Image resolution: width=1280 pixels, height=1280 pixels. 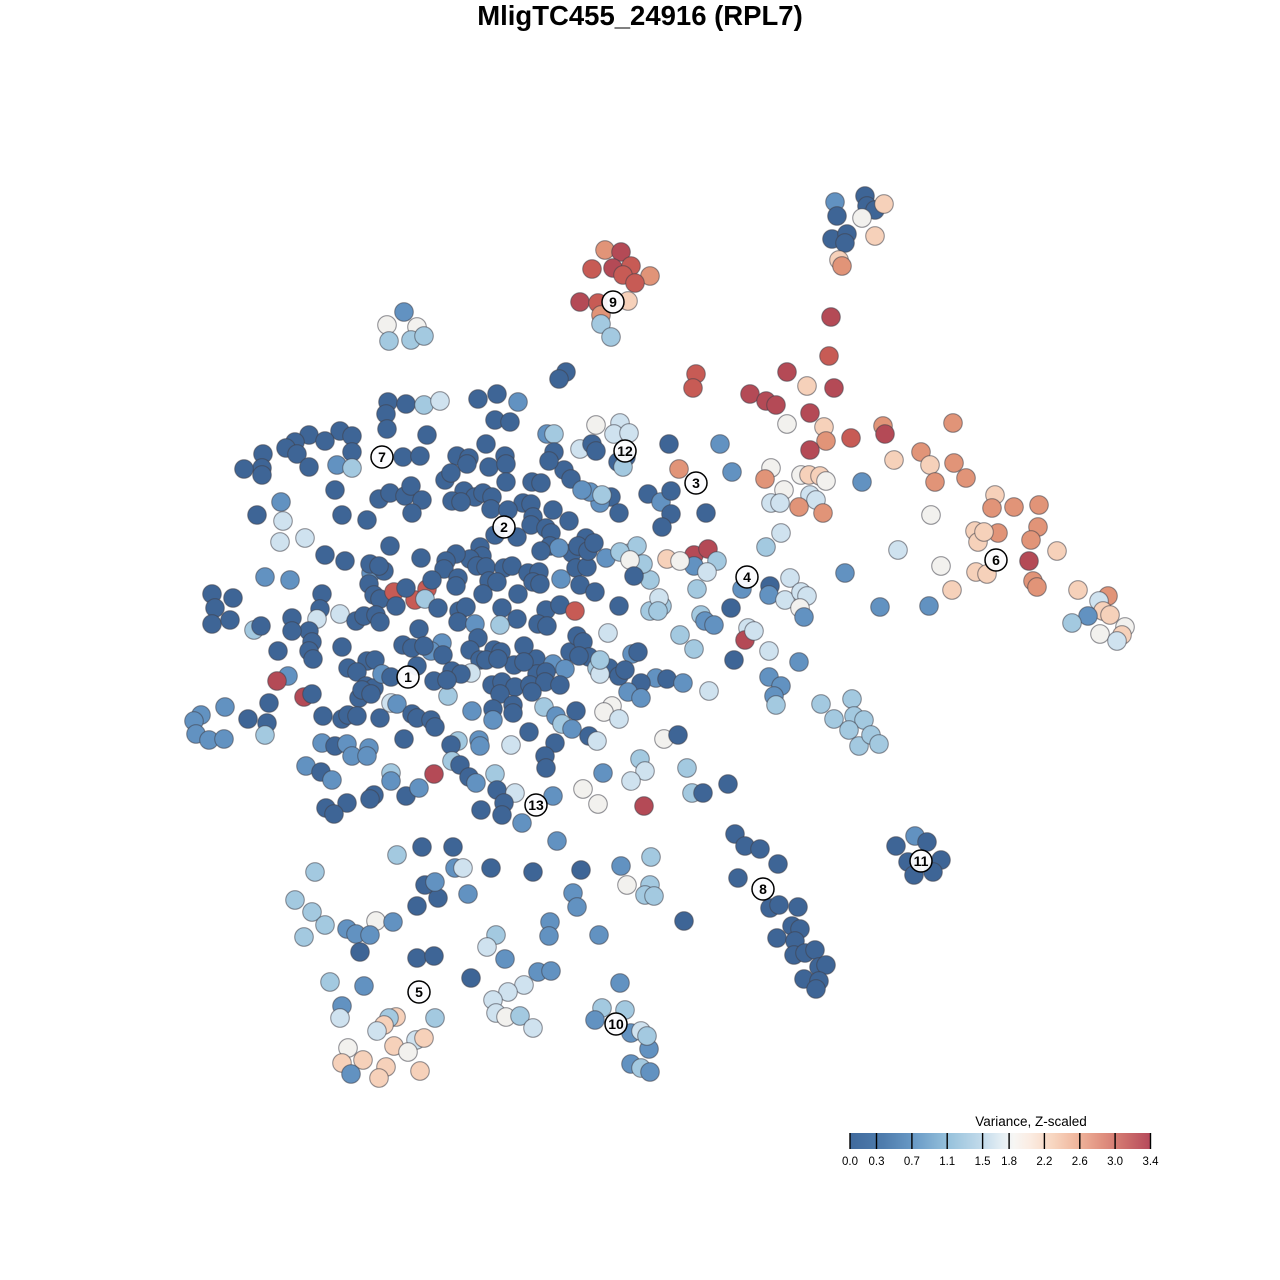 I want to click on svg-text: 0.0, so click(x=850, y=1162).